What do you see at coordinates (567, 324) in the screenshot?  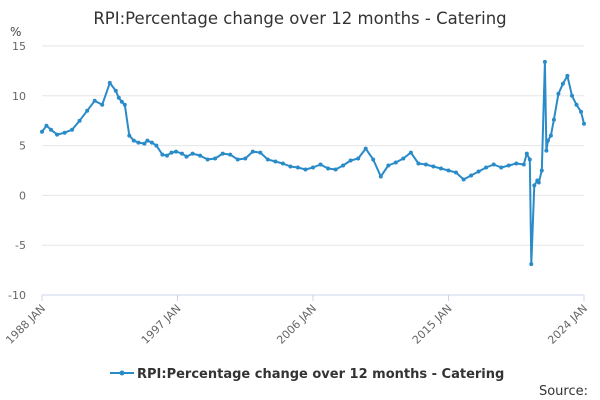 I see `x-tick-label: 2024 JAN` at bounding box center [567, 324].